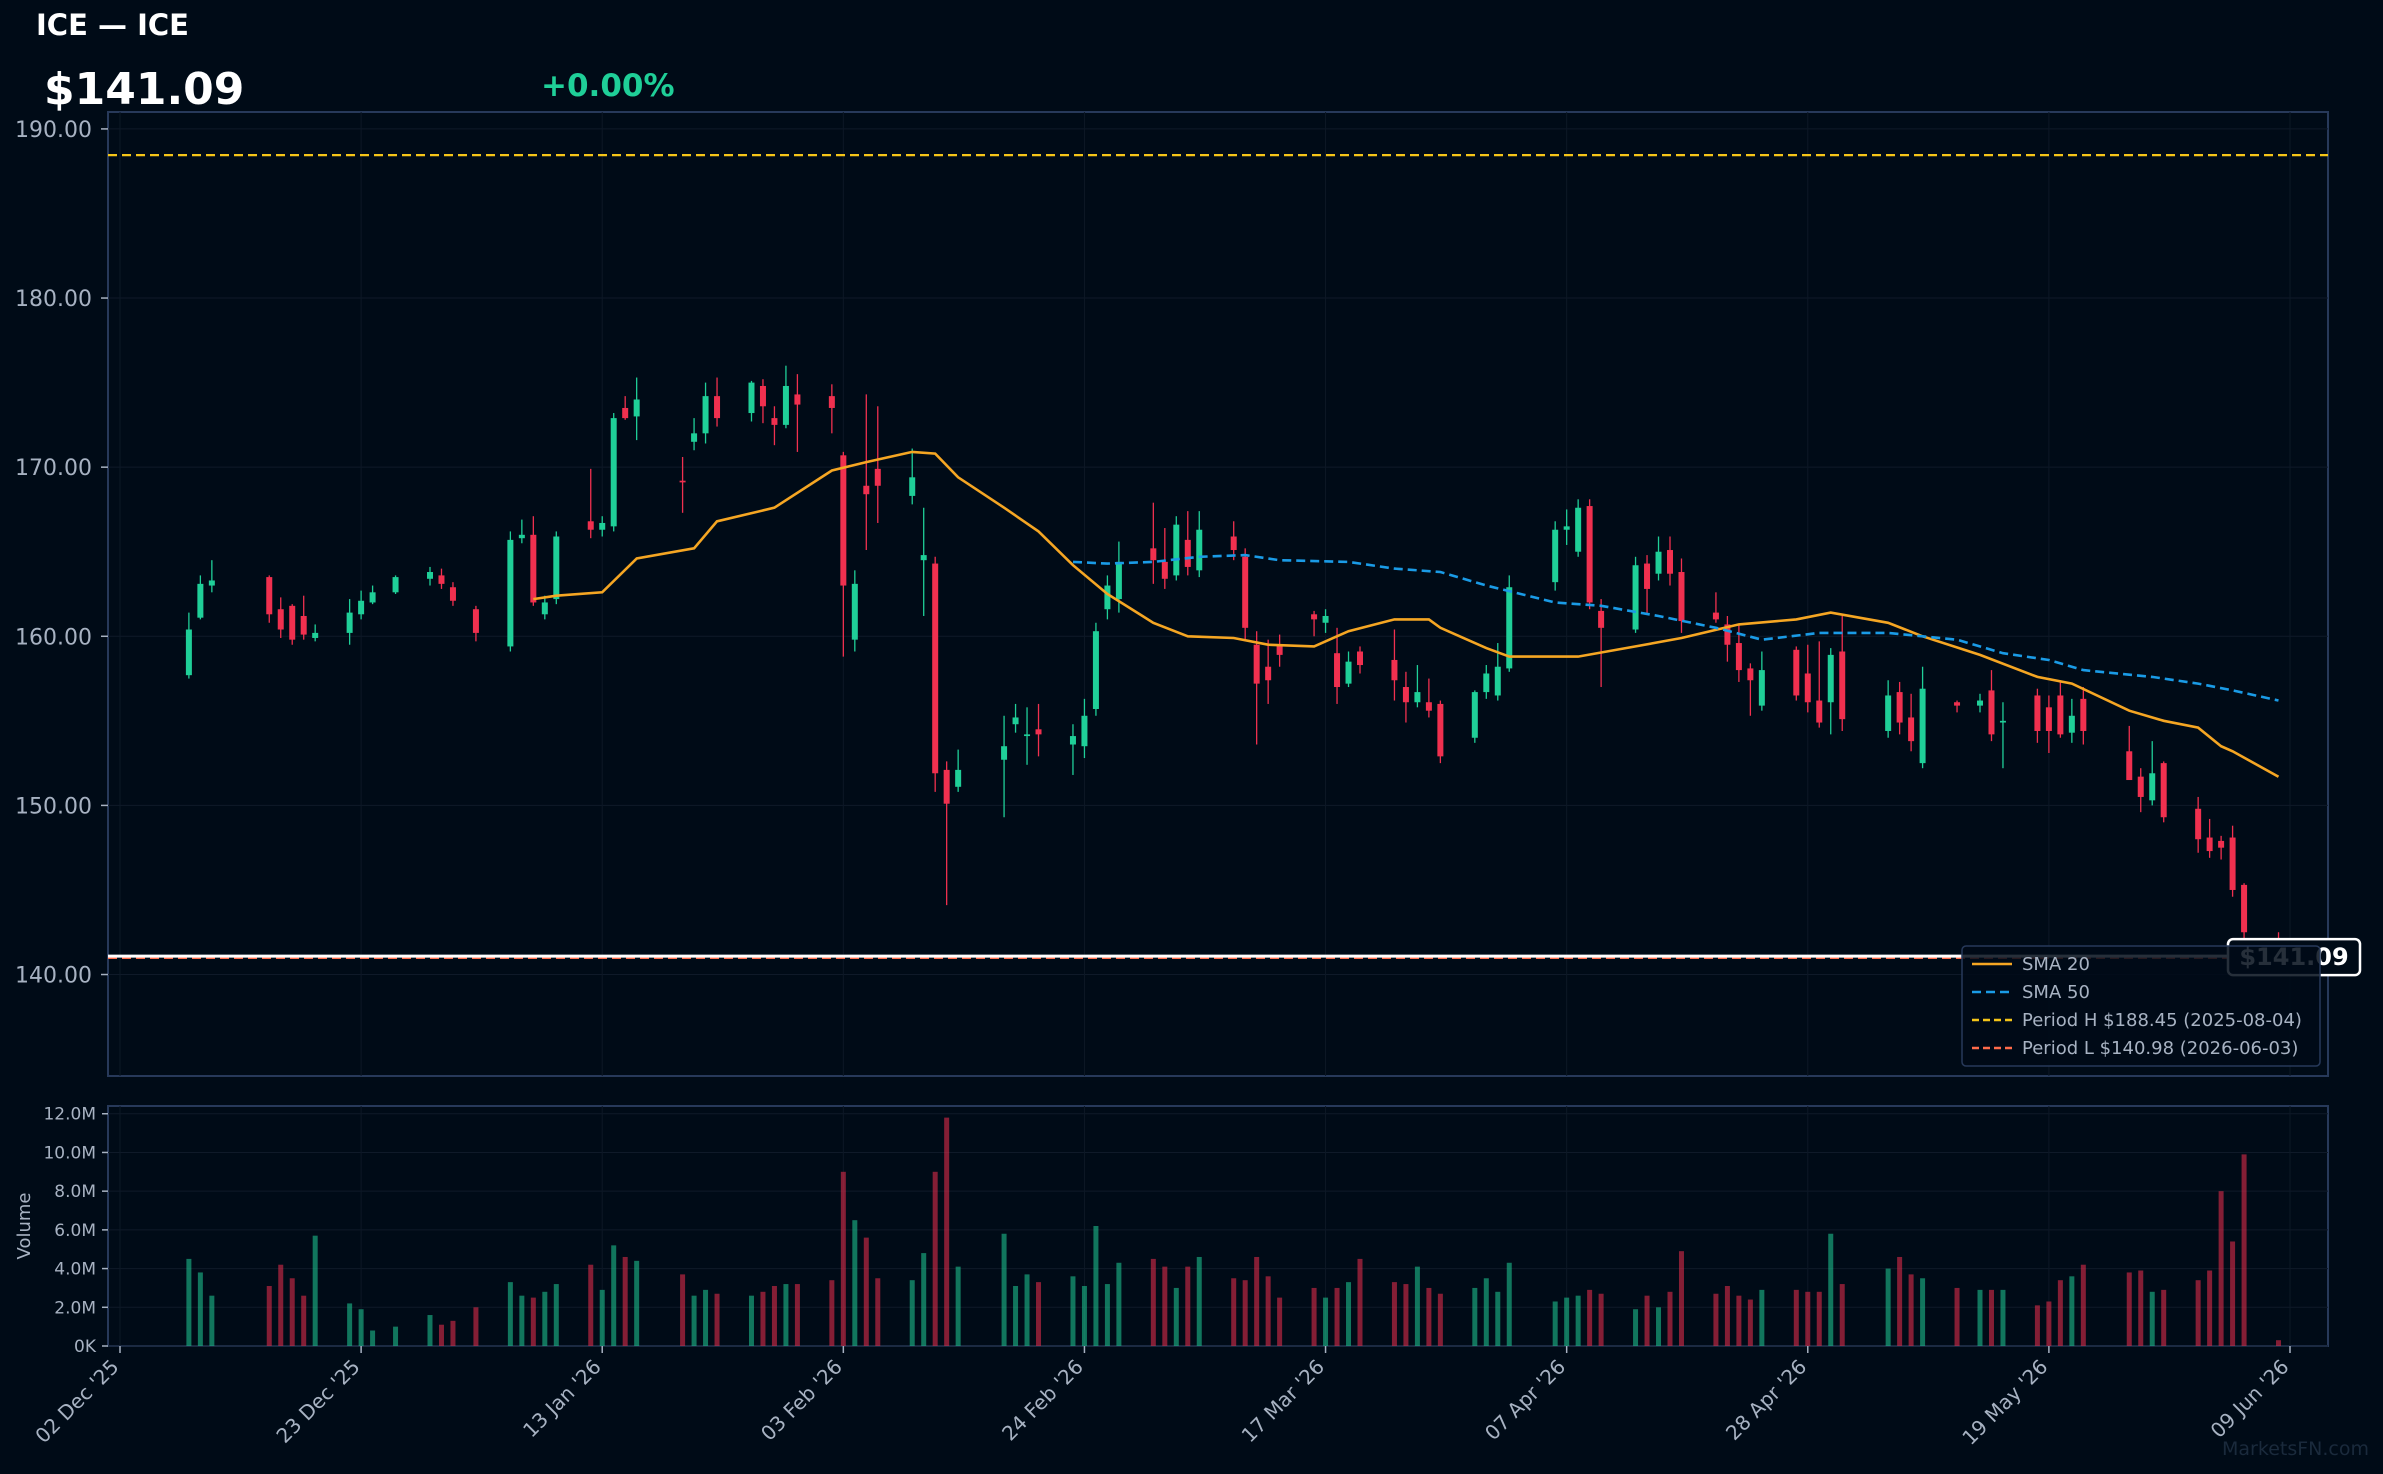  I want to click on y-tick-label: 160.00, so click(53, 637).